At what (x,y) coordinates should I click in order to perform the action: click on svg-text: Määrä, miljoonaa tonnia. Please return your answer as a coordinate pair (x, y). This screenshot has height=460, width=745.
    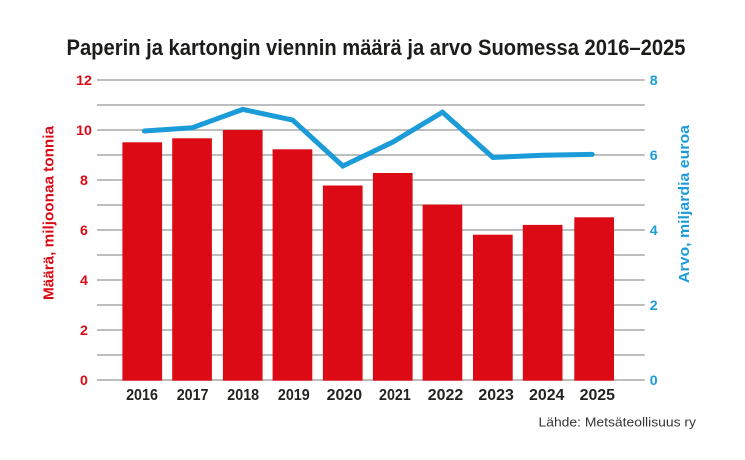
    Looking at the image, I should click on (50, 212).